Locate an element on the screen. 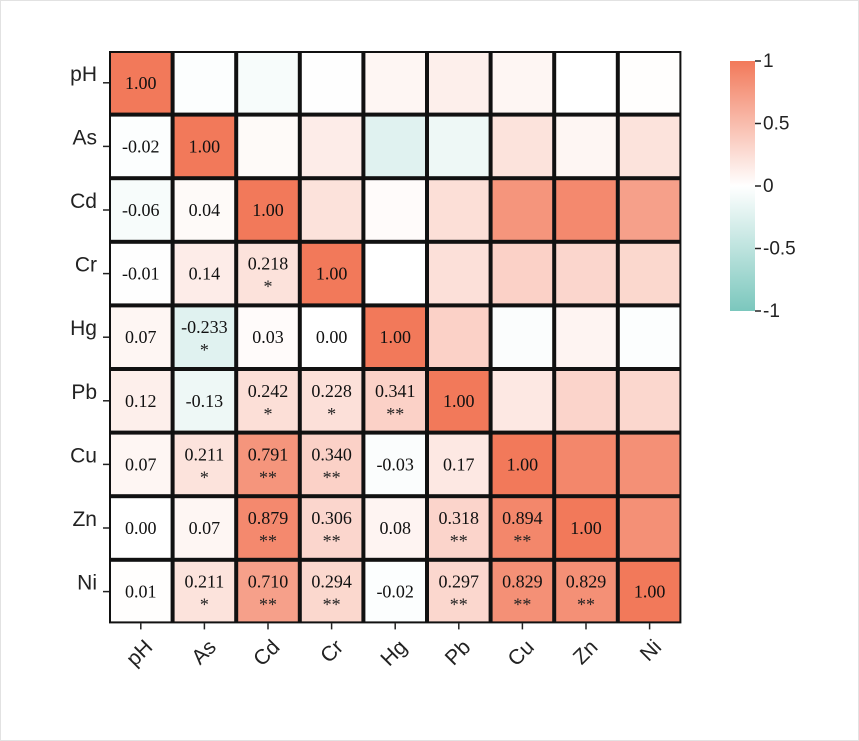  cell-value-Cd-Cd: 1.00 is located at coordinates (268, 210).